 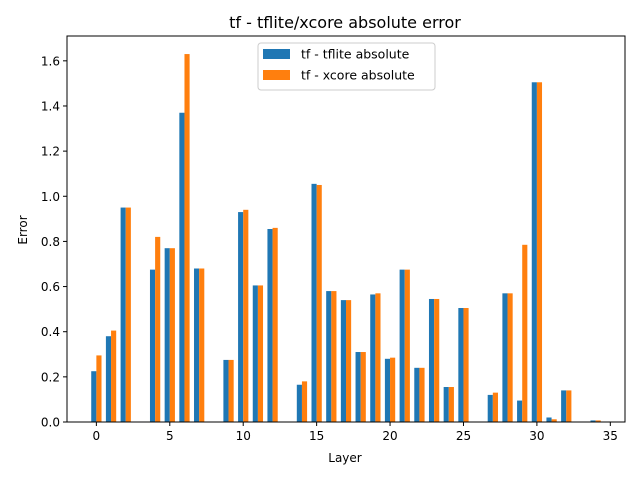 I want to click on x-axis-label: Layer, so click(x=345, y=458).